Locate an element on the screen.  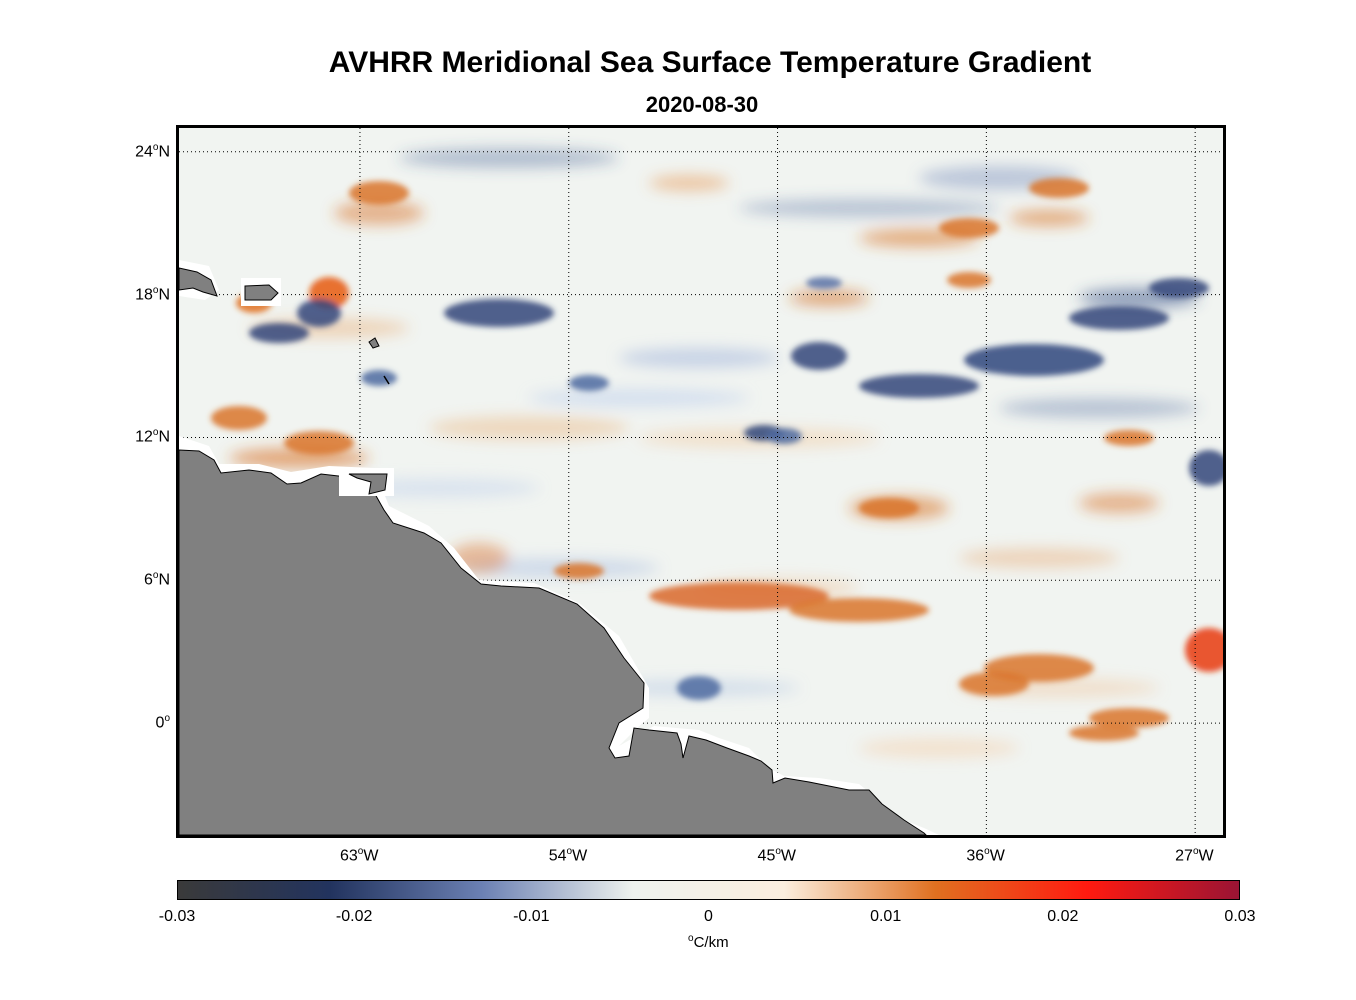
barbados-island is located at coordinates (386, 380).